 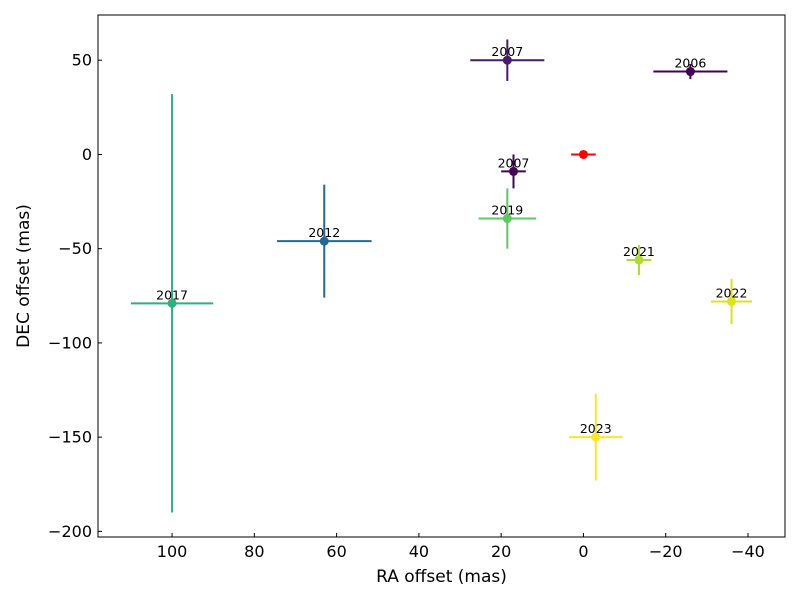 I want to click on y-tick-label: 0, so click(x=87, y=154).